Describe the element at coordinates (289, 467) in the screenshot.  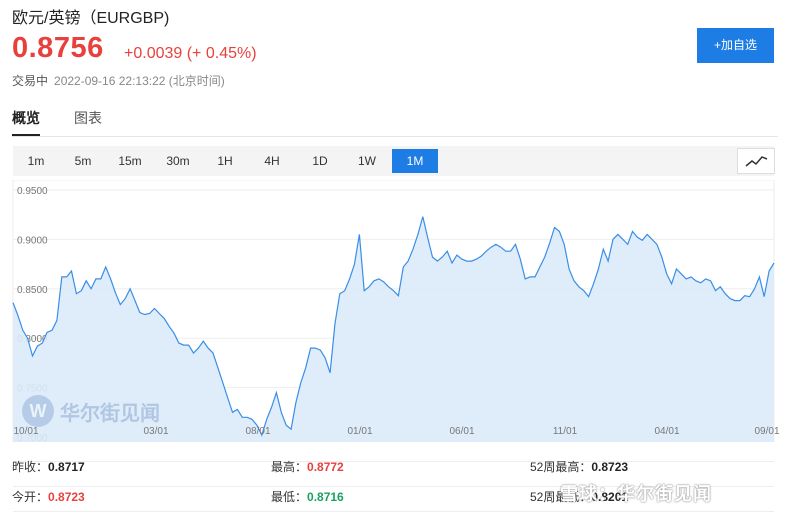
I see `stat-label: 最高：` at that location.